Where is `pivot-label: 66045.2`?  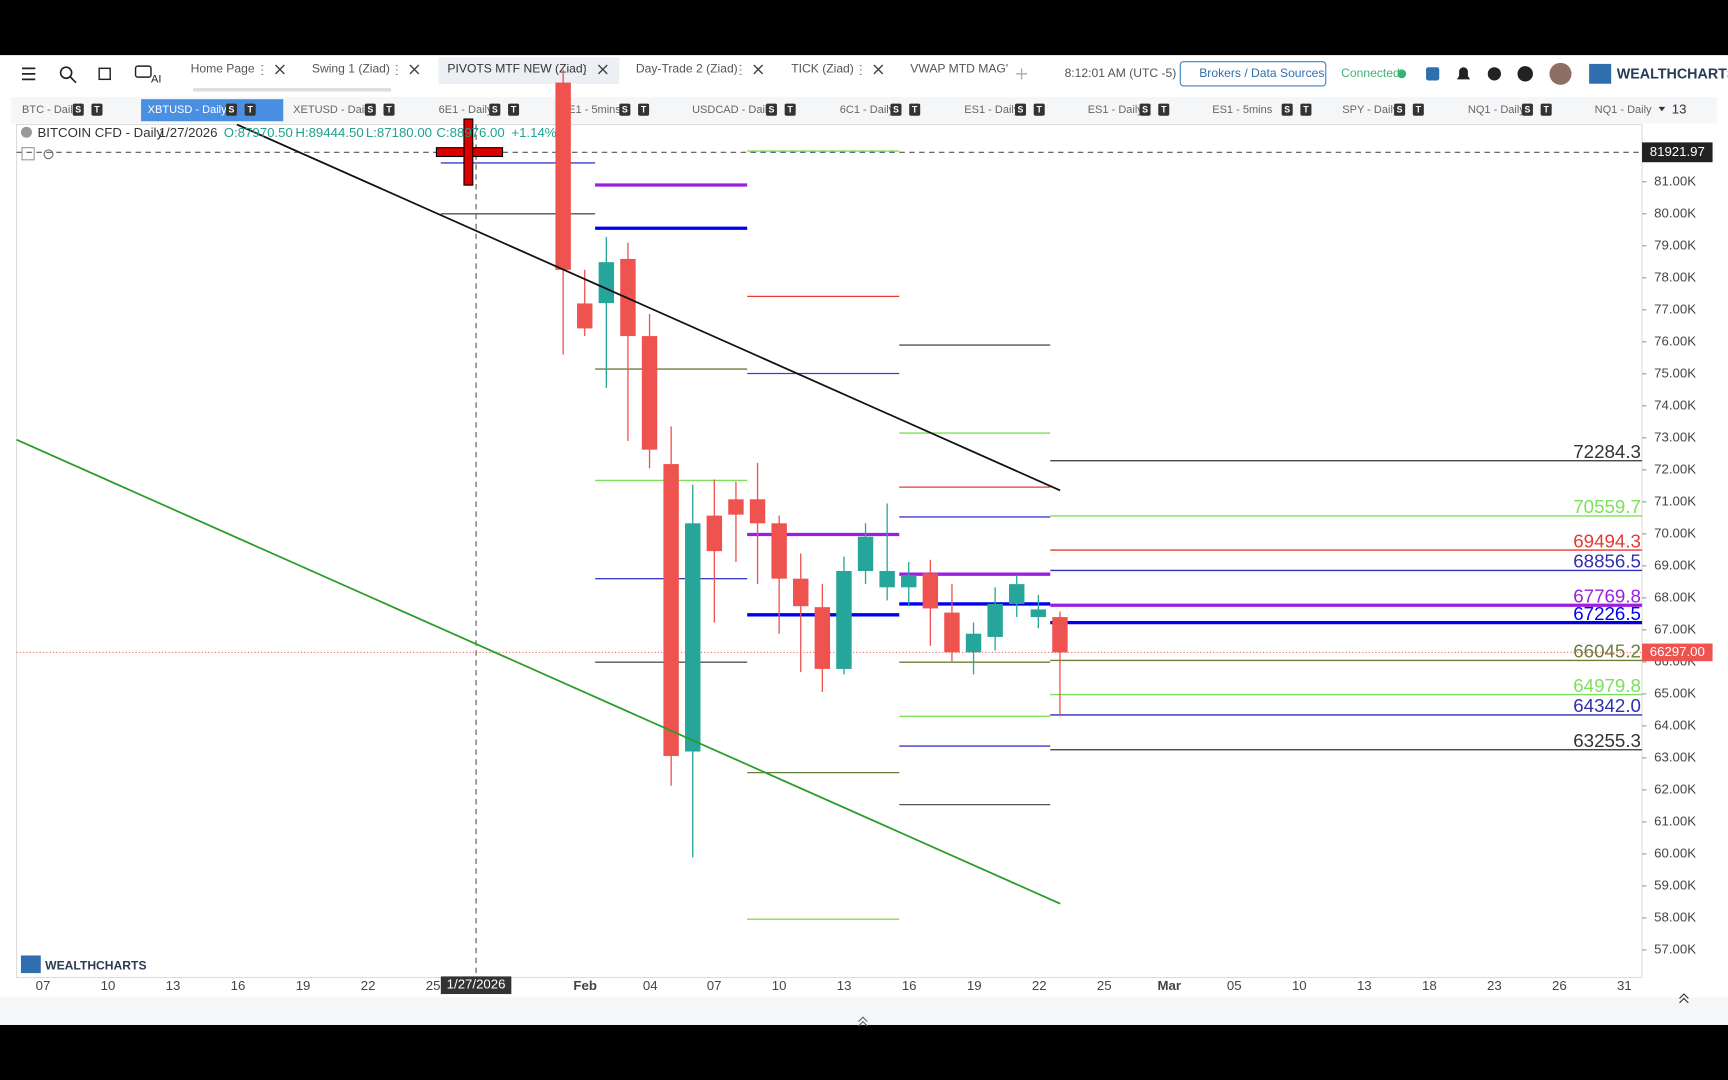
pivot-label: 66045.2 is located at coordinates (1607, 651).